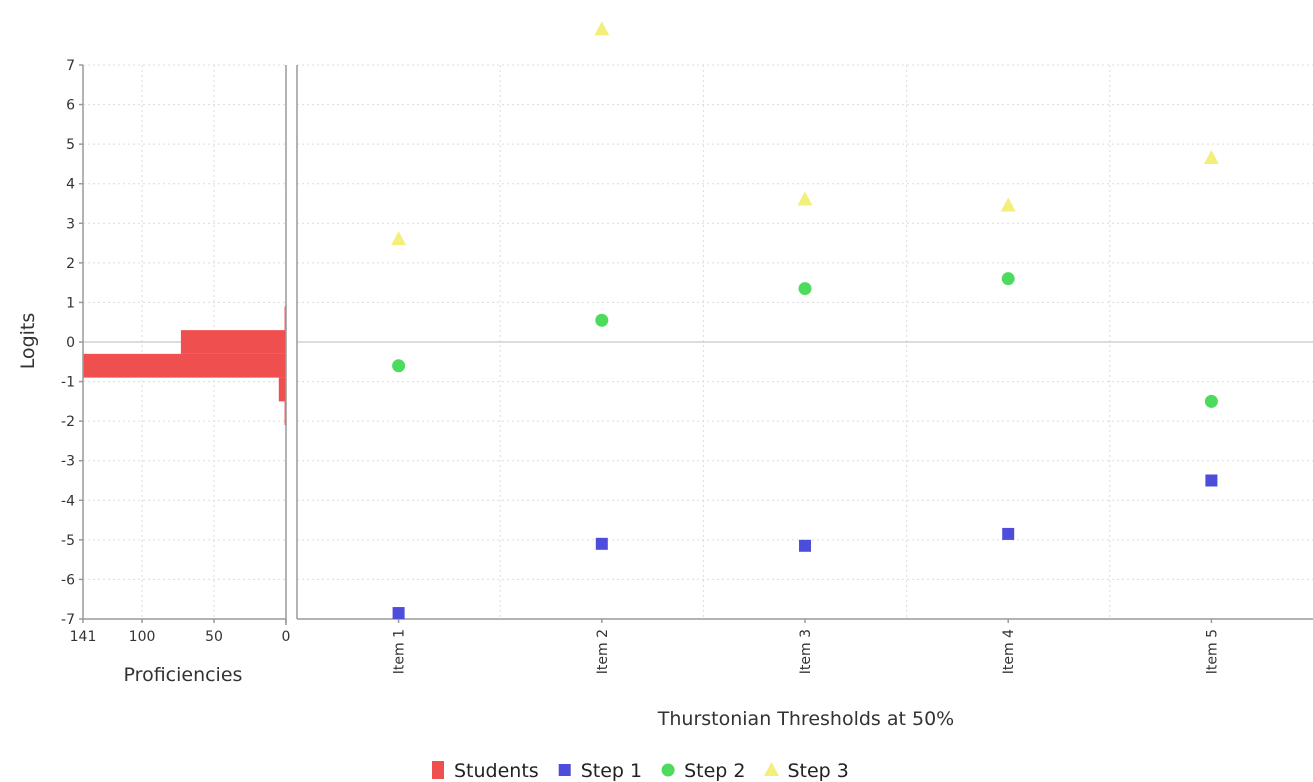 This screenshot has width=1313, height=782. I want to click on histogram-tick-label: 100, so click(142, 637).